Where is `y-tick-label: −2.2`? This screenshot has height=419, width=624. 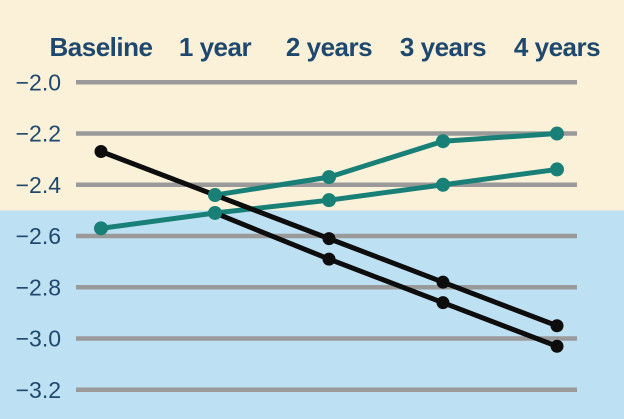
y-tick-label: −2.2 is located at coordinates (38, 134).